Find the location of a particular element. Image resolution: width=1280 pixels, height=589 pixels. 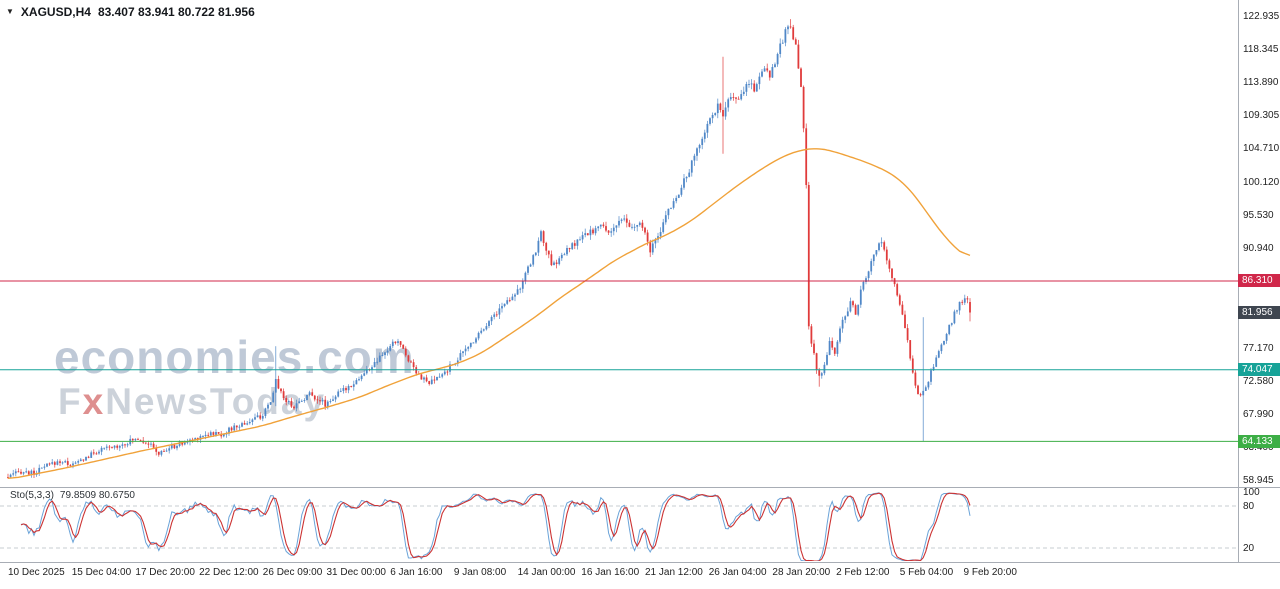

time-axis-label: 9 Feb 20:00 is located at coordinates (990, 572).